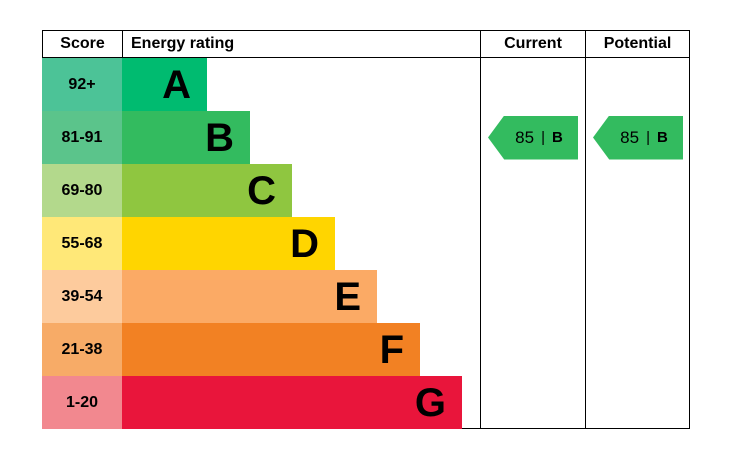 This screenshot has height=464, width=748. I want to click on rating-header: Energy rating, so click(301, 44).